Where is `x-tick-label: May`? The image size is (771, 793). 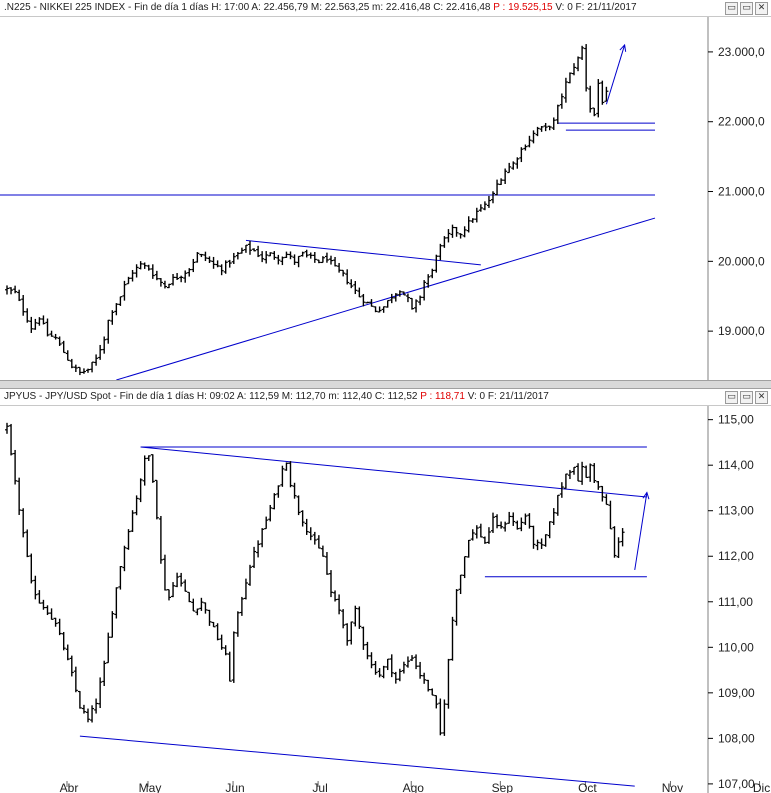
x-tick-label: May is located at coordinates (150, 787).